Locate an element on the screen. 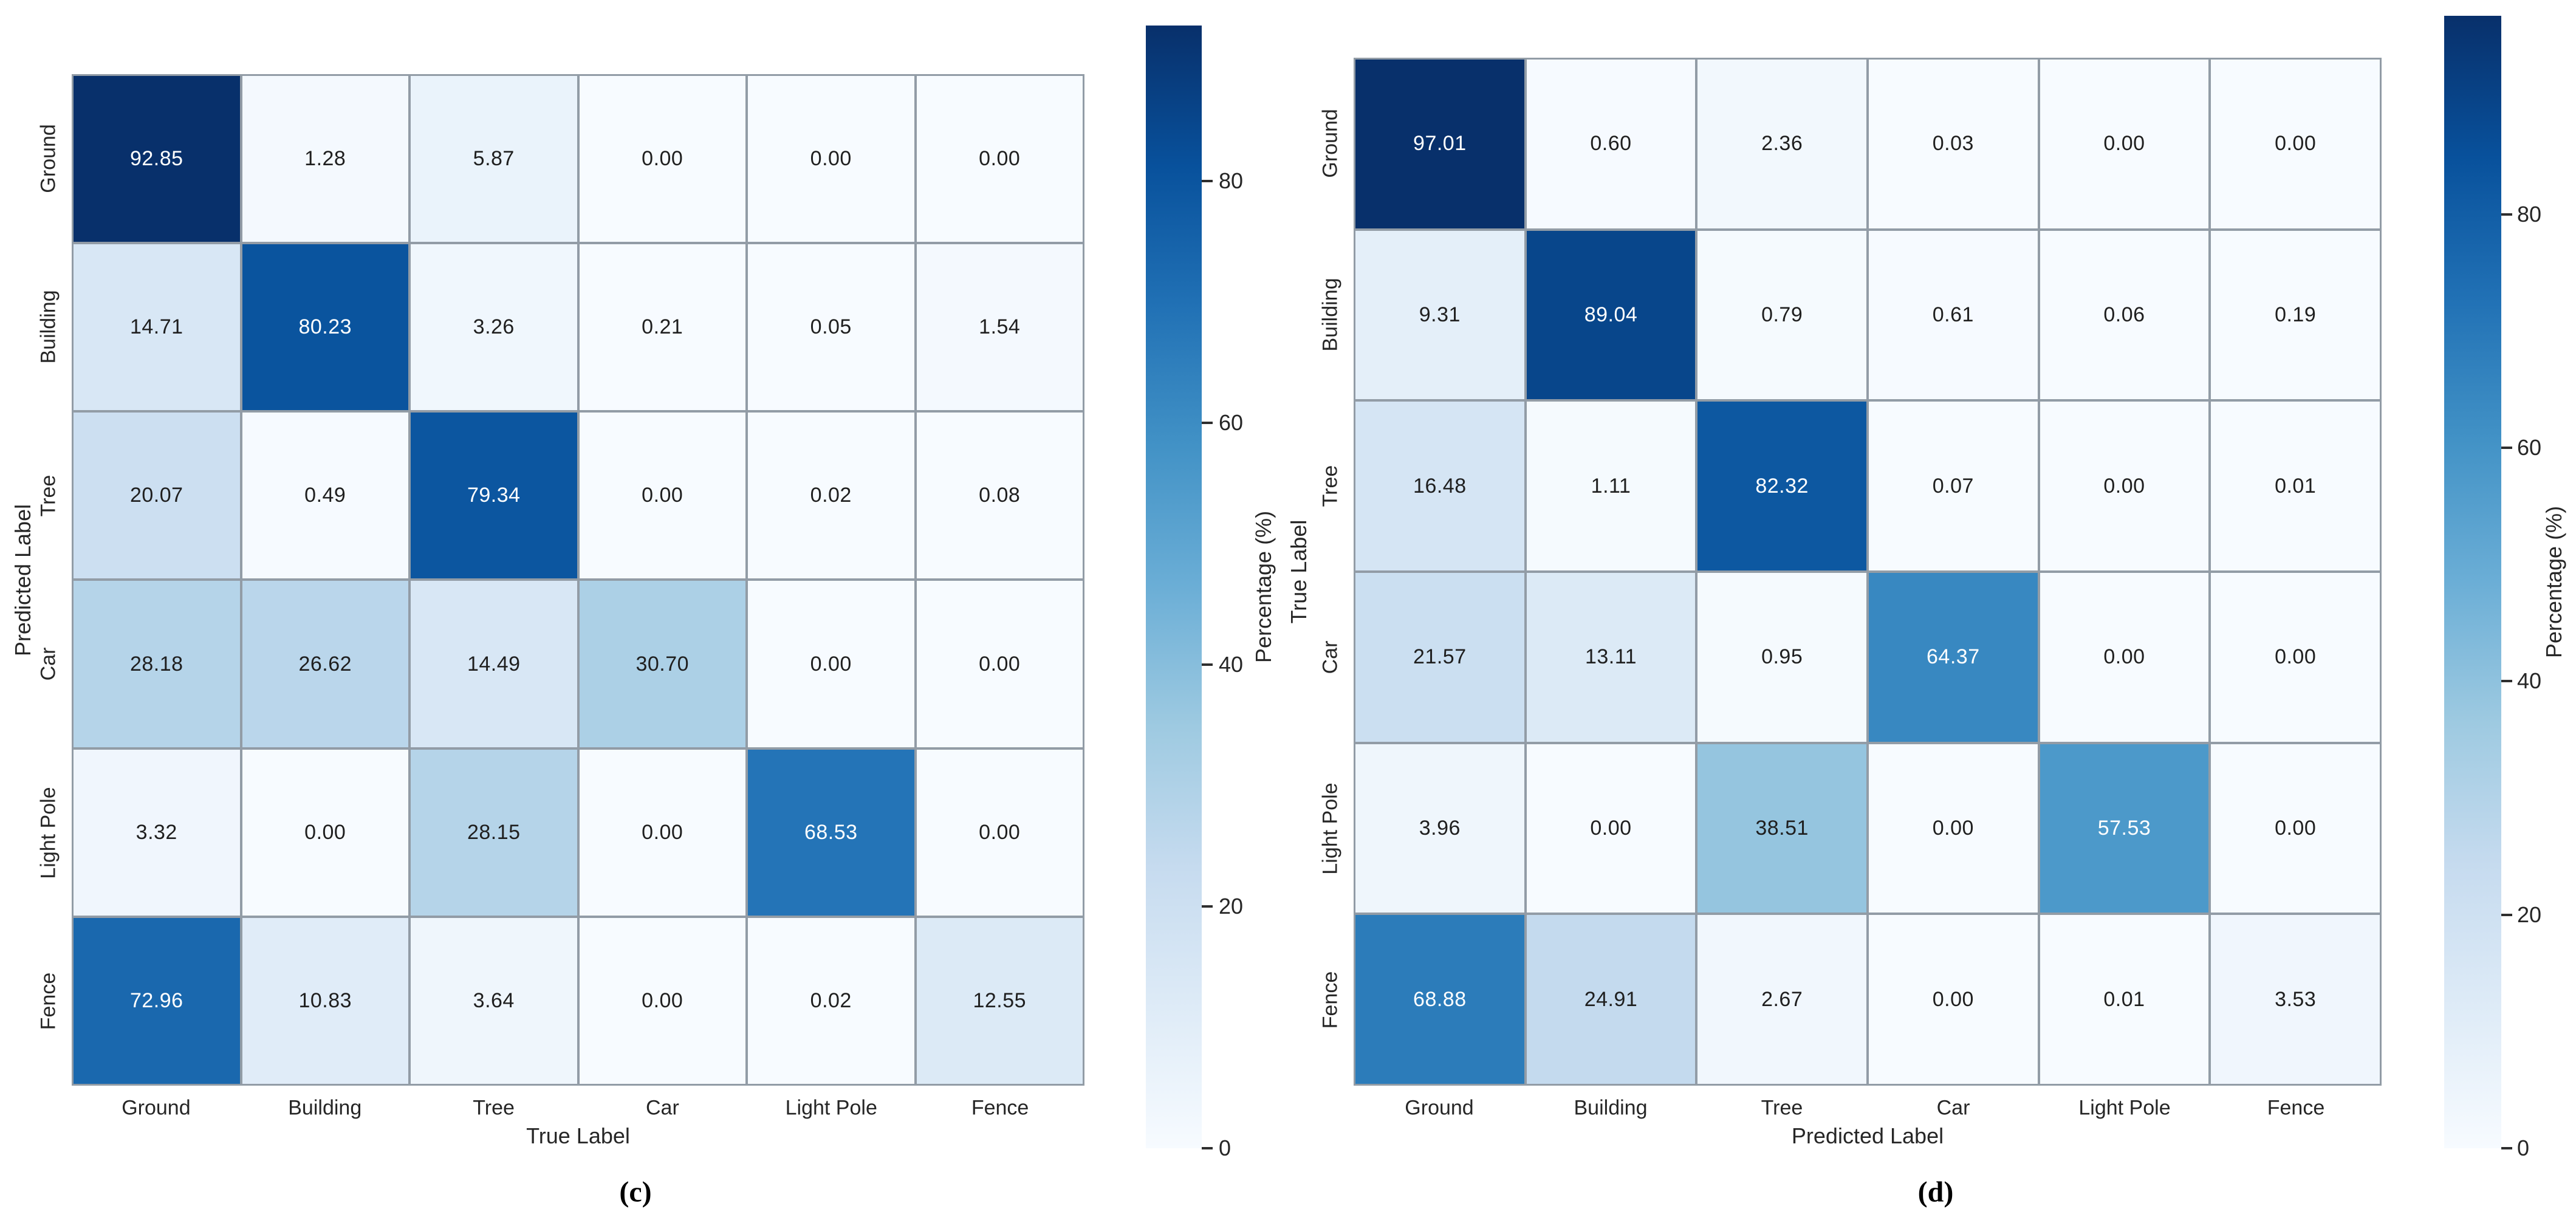 The image size is (2576, 1226). colorbar-label-c: Percentage (%) is located at coordinates (1263, 586).